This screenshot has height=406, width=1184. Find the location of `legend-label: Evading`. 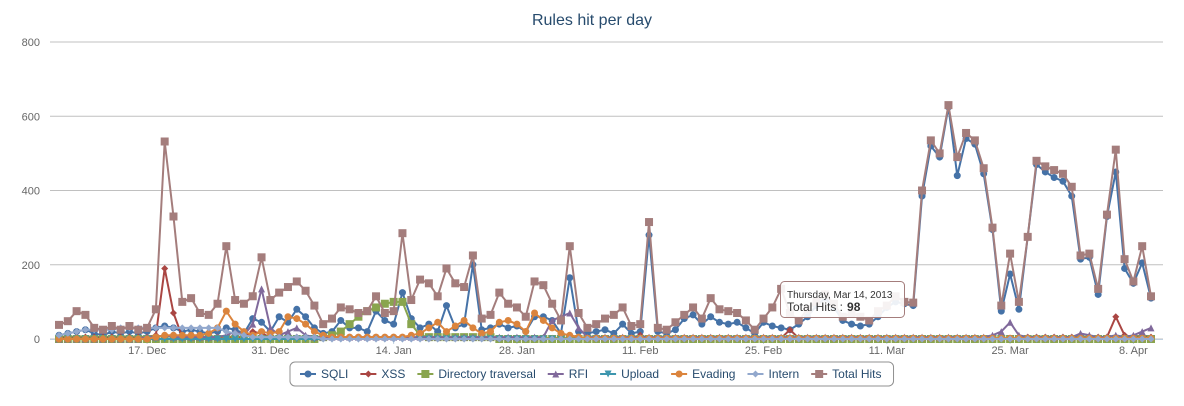

legend-label: Evading is located at coordinates (713, 374).